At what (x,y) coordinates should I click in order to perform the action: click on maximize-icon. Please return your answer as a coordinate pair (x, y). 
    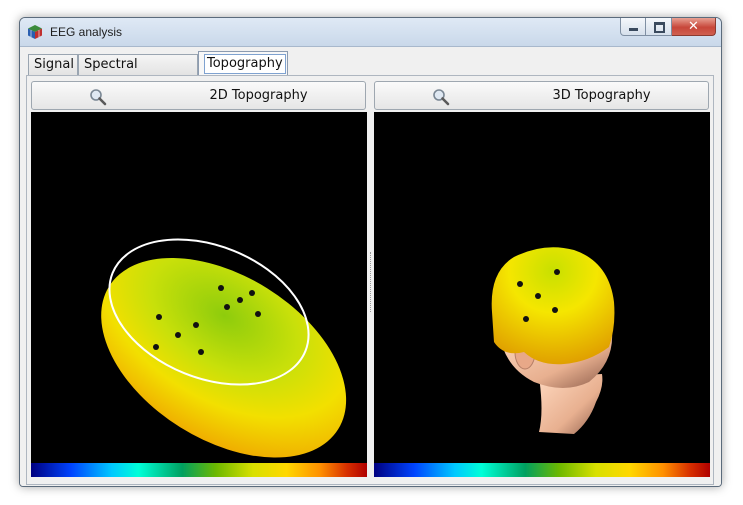
    Looking at the image, I should click on (659, 27).